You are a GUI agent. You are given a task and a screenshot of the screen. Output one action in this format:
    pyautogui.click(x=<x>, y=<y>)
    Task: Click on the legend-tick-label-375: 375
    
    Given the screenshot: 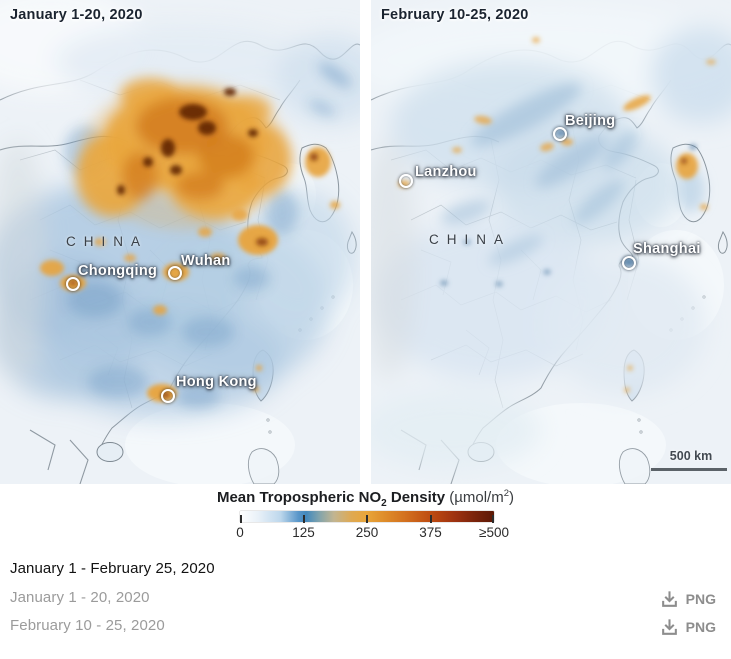 What is the action you would take?
    pyautogui.click(x=430, y=532)
    